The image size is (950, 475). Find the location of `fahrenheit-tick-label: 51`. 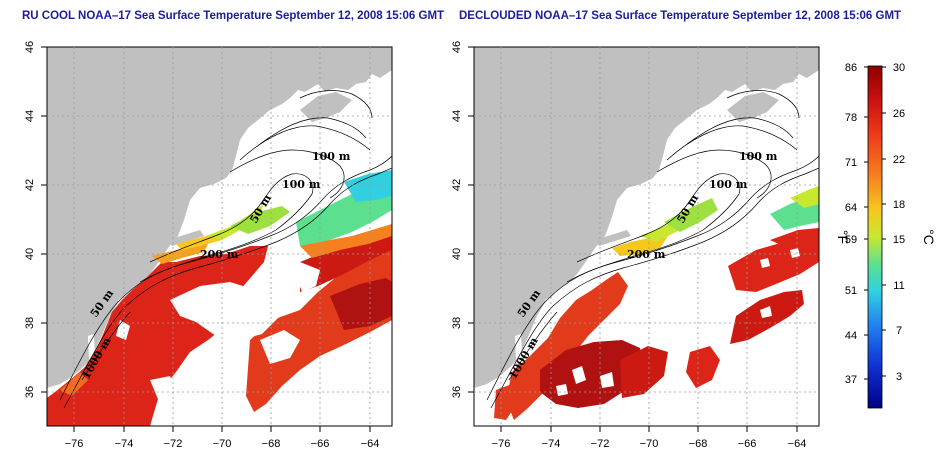

fahrenheit-tick-label: 51 is located at coordinates (851, 291).